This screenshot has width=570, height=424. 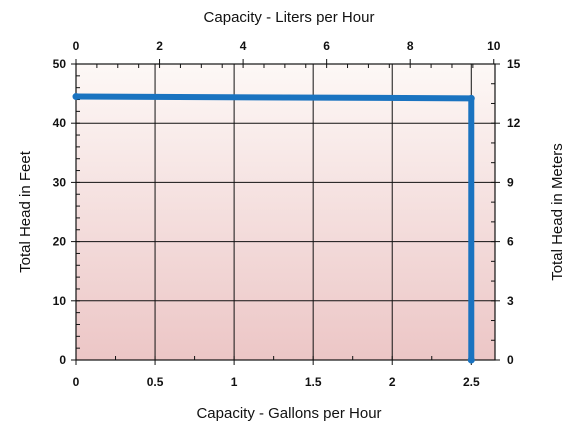 I want to click on top-tick-label: 6, so click(x=326, y=46).